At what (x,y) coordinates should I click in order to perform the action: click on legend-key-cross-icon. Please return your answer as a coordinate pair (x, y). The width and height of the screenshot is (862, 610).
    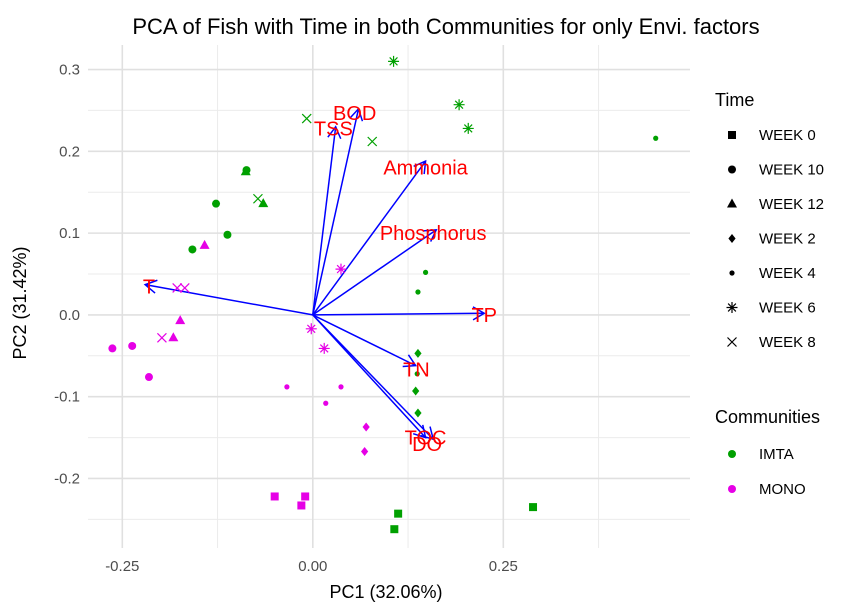
    Looking at the image, I should click on (732, 342).